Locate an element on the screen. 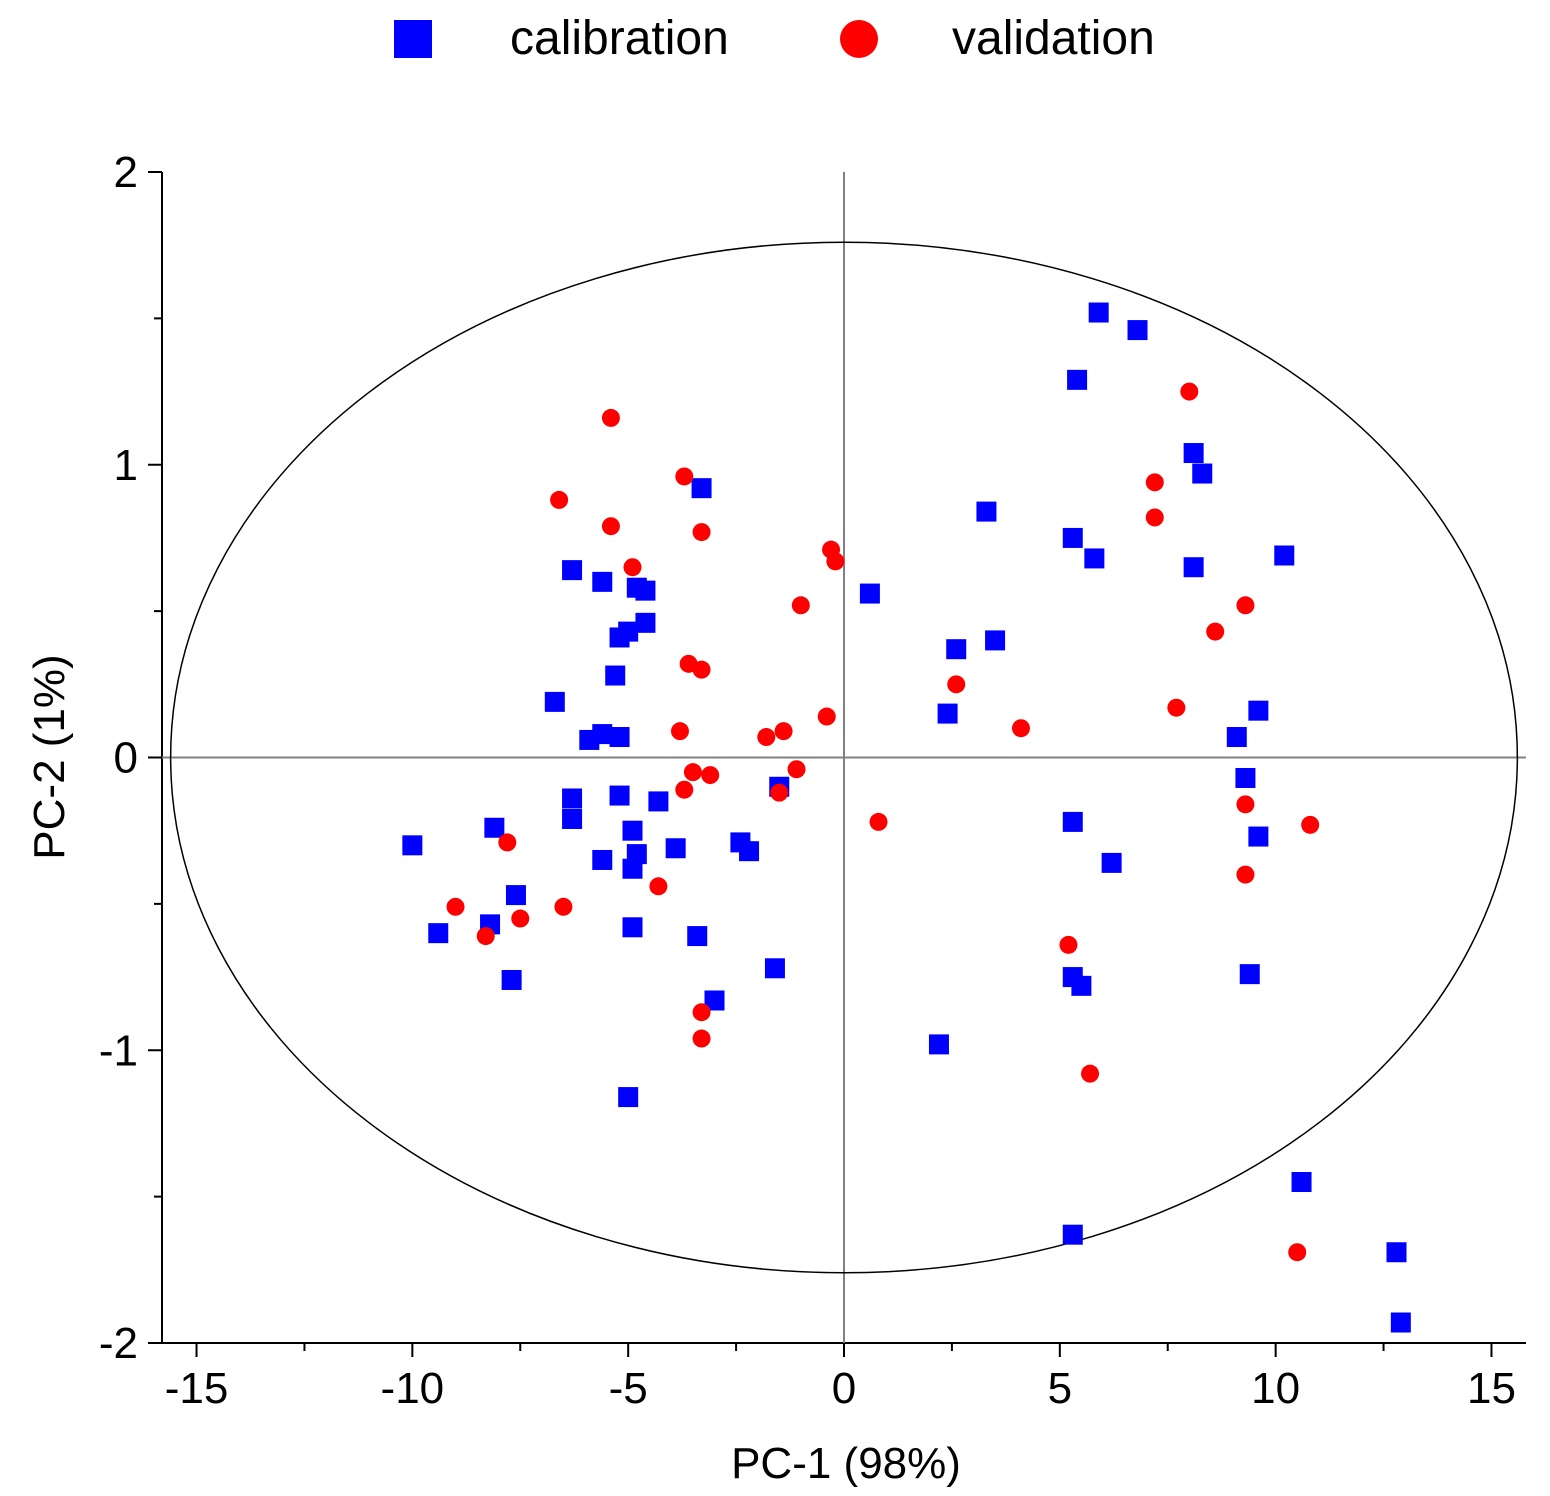 This screenshot has height=1496, width=1550. y-tick-label: 2 is located at coordinates (126, 172).